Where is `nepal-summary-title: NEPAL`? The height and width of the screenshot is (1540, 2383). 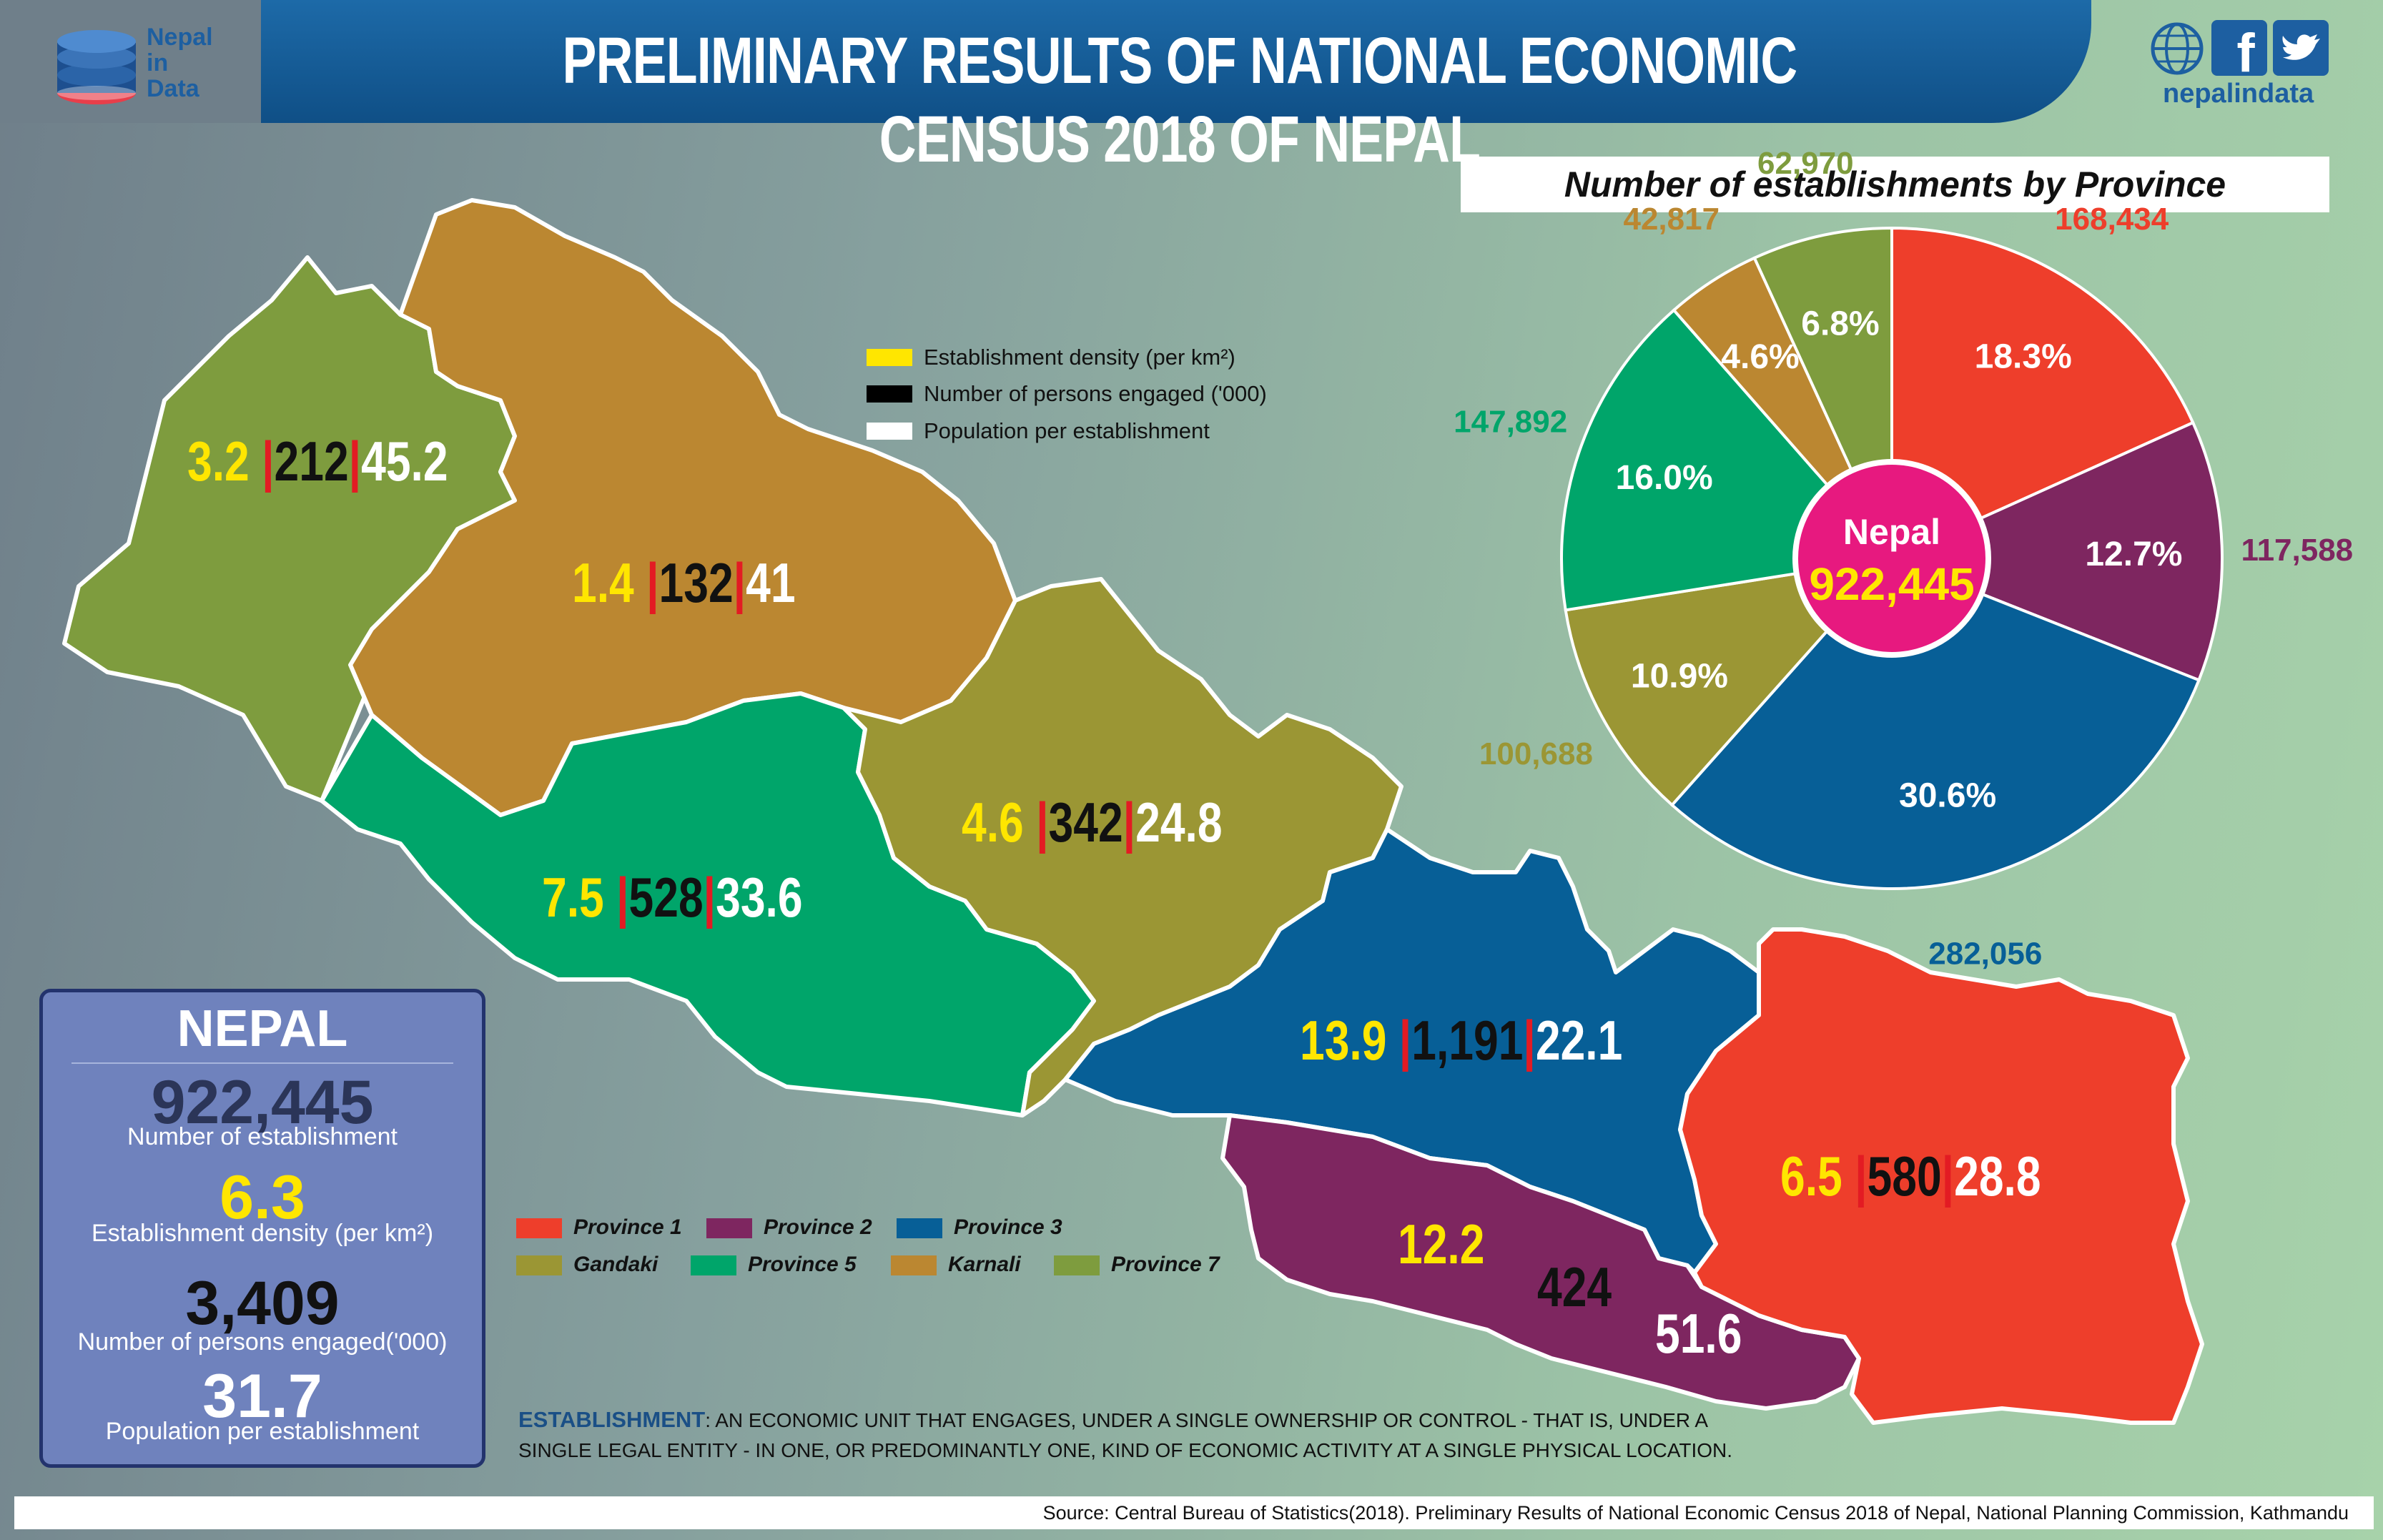 nepal-summary-title: NEPAL is located at coordinates (262, 1028).